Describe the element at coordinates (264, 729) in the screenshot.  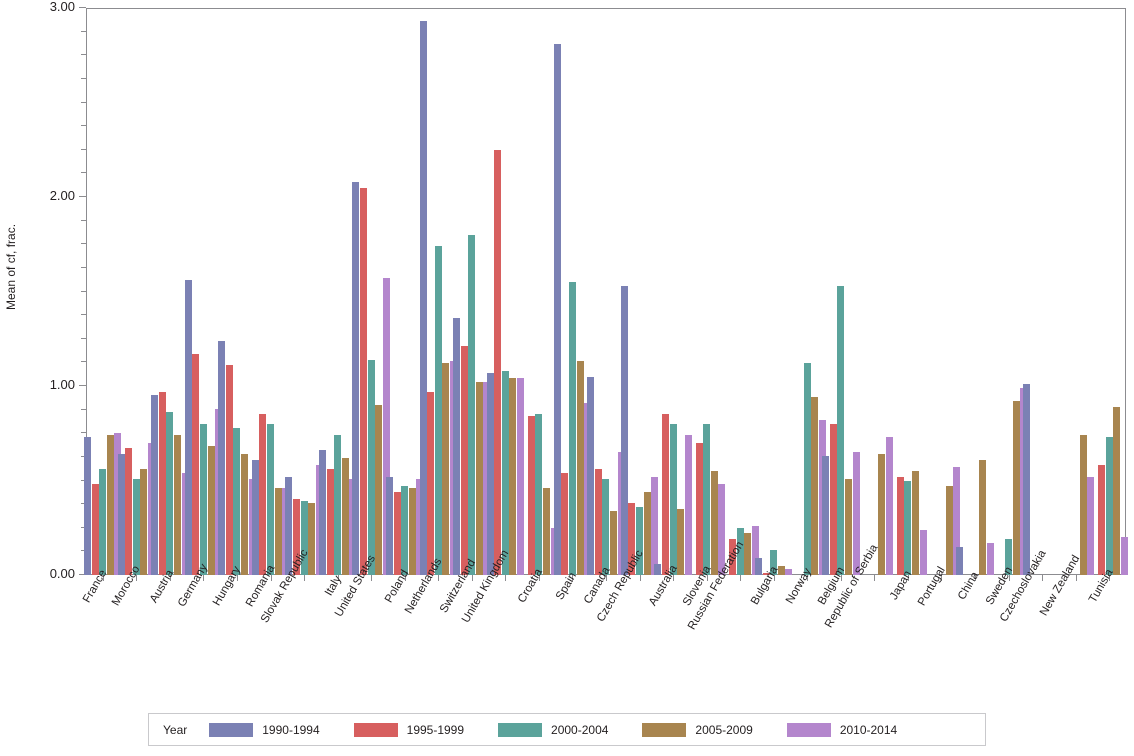
I see `legend-item: 1990-1994` at that location.